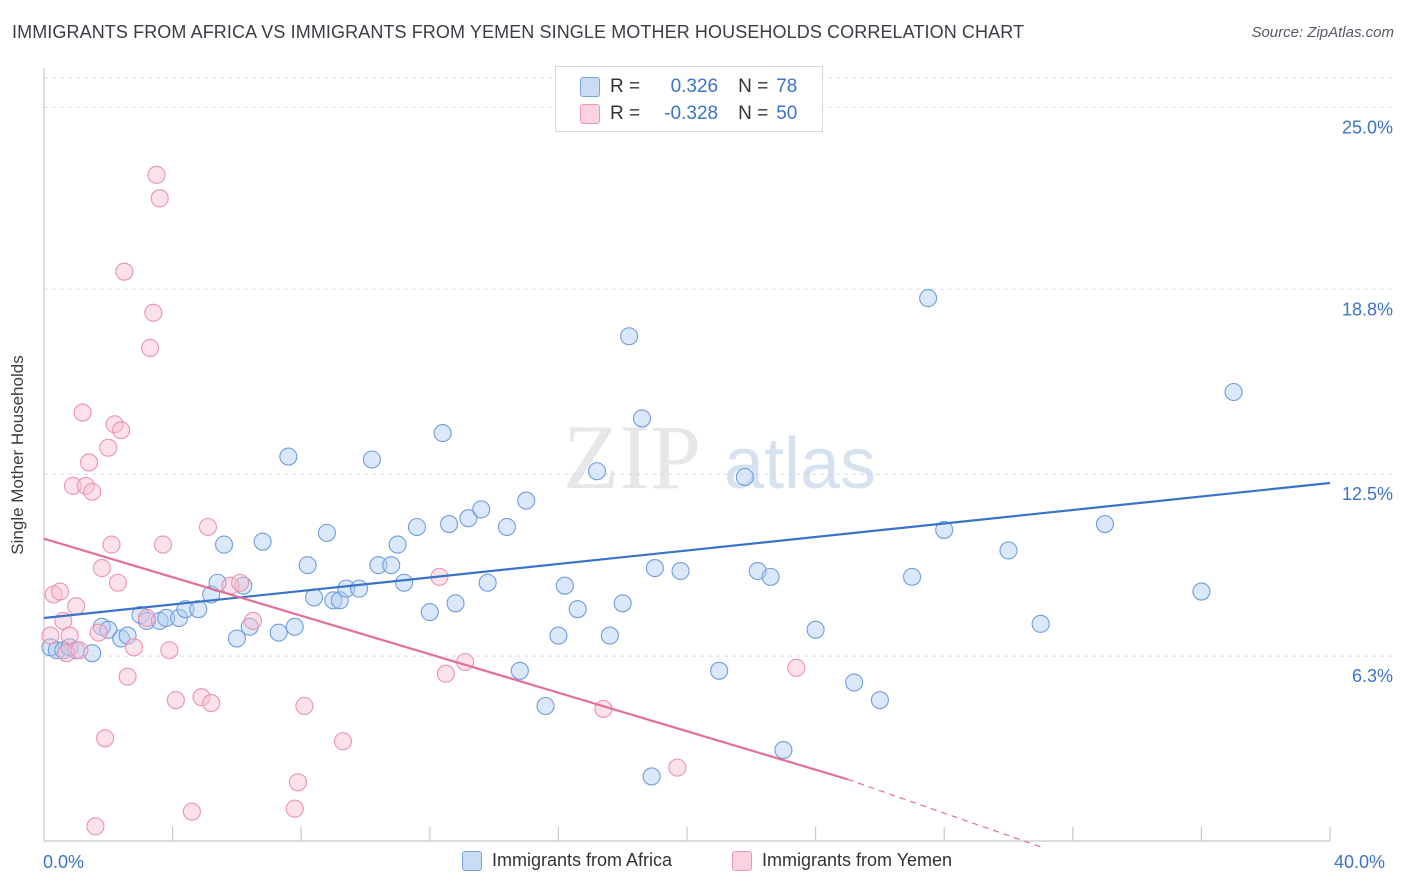  What do you see at coordinates (582, 860) in the screenshot?
I see `bottom-legend-label-africa: Immigrants from Africa` at bounding box center [582, 860].